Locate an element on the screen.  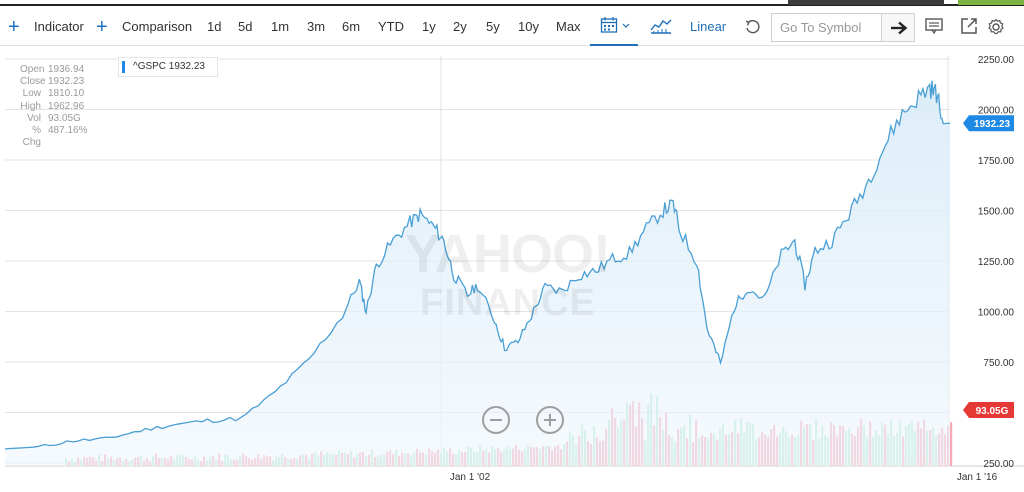
range-5y-button: 5y is located at coordinates (493, 26).